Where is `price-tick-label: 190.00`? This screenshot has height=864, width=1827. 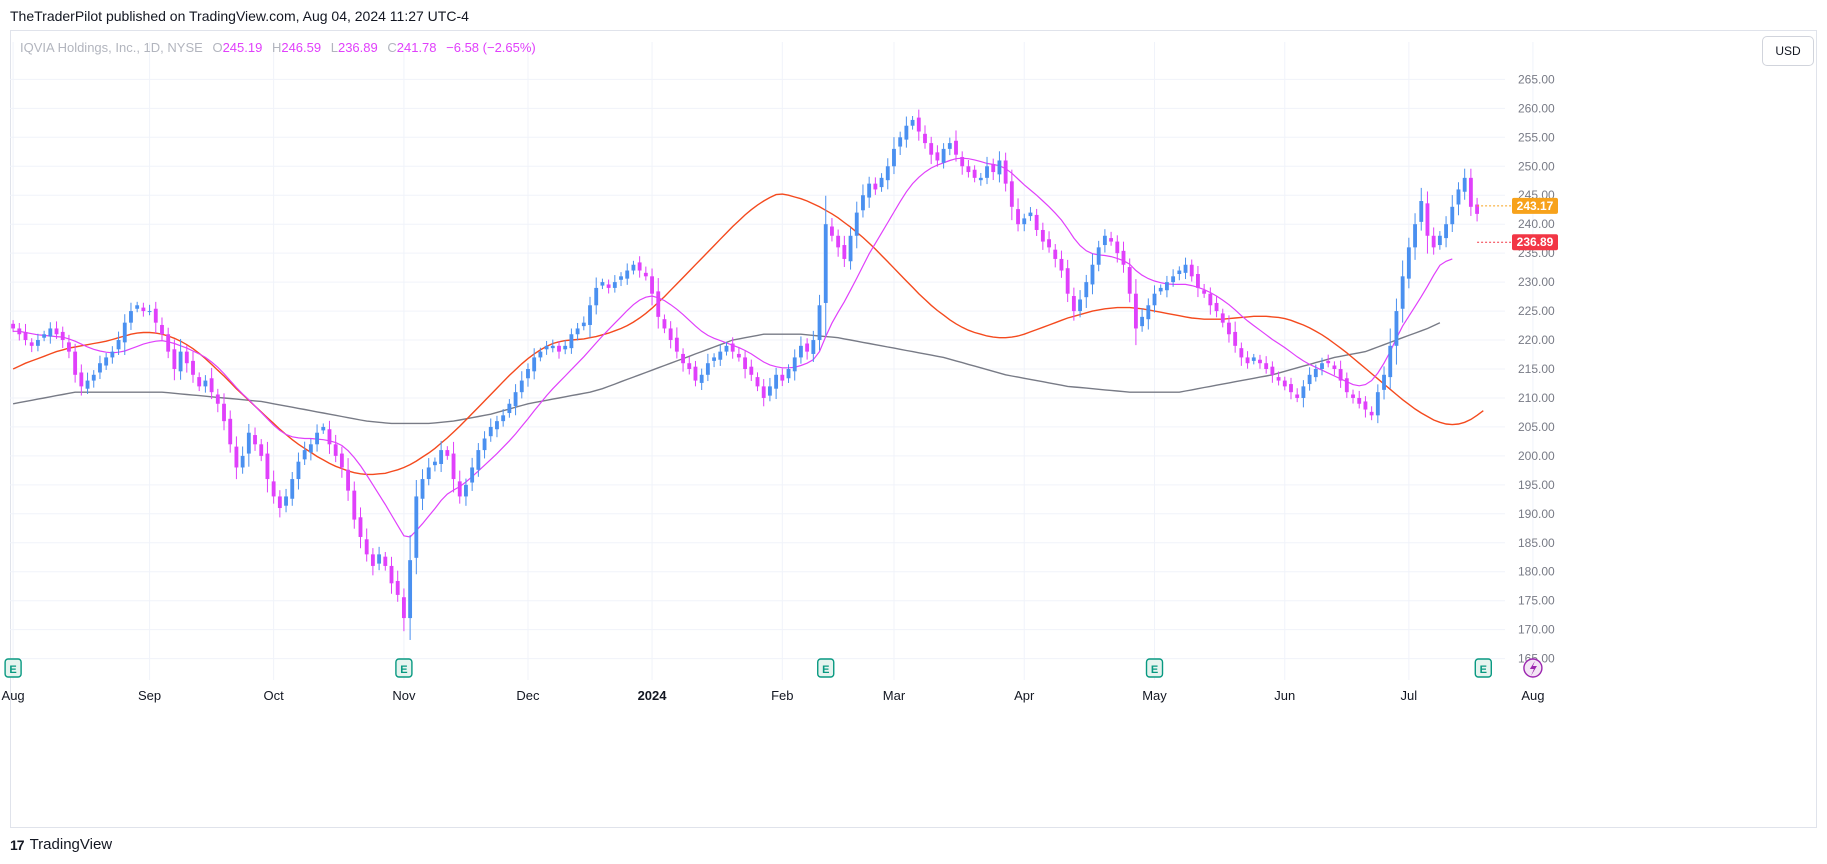 price-tick-label: 190.00 is located at coordinates (1536, 514).